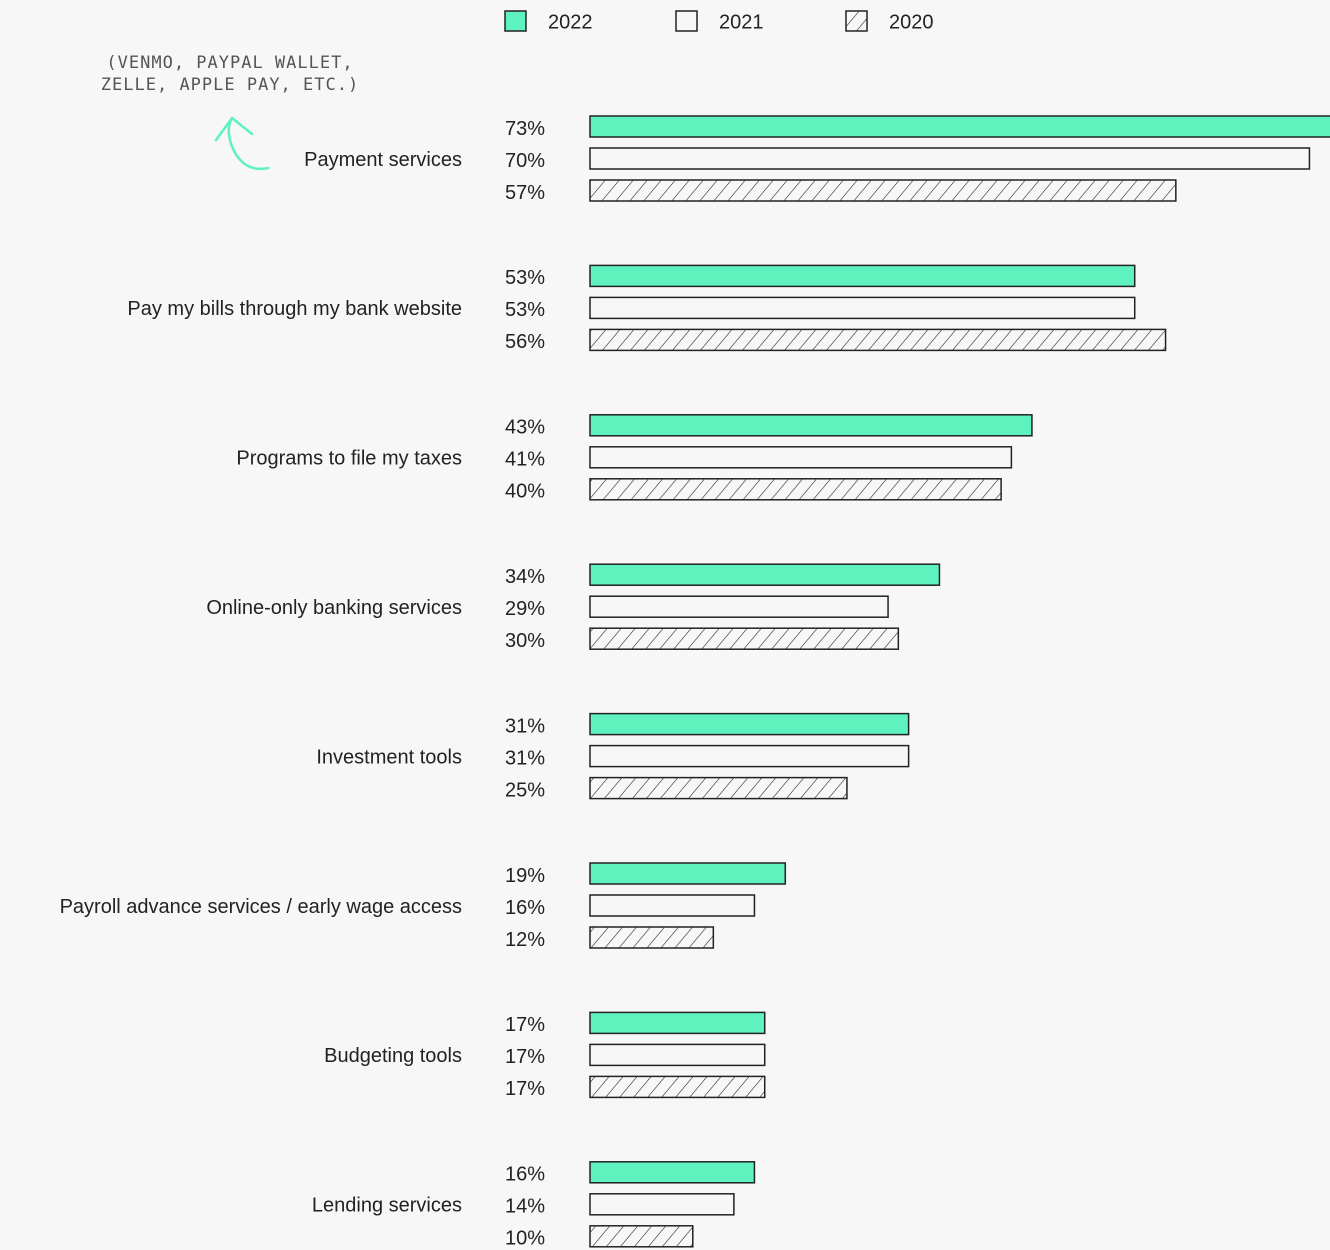  Describe the element at coordinates (911, 22) in the screenshot. I see `legend-label: 2020` at that location.